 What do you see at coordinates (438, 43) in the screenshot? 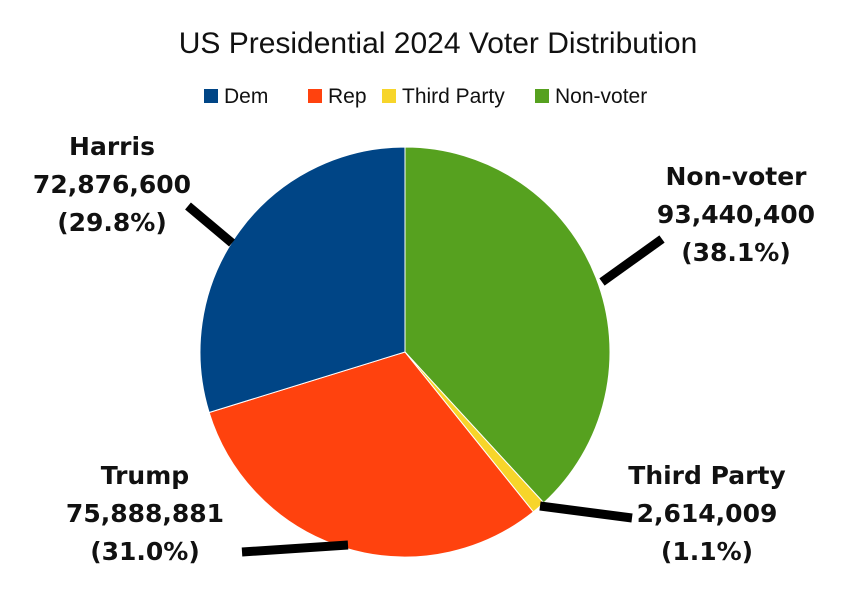
I see `chart-title: US Presidential 2024 Voter Distribution` at bounding box center [438, 43].